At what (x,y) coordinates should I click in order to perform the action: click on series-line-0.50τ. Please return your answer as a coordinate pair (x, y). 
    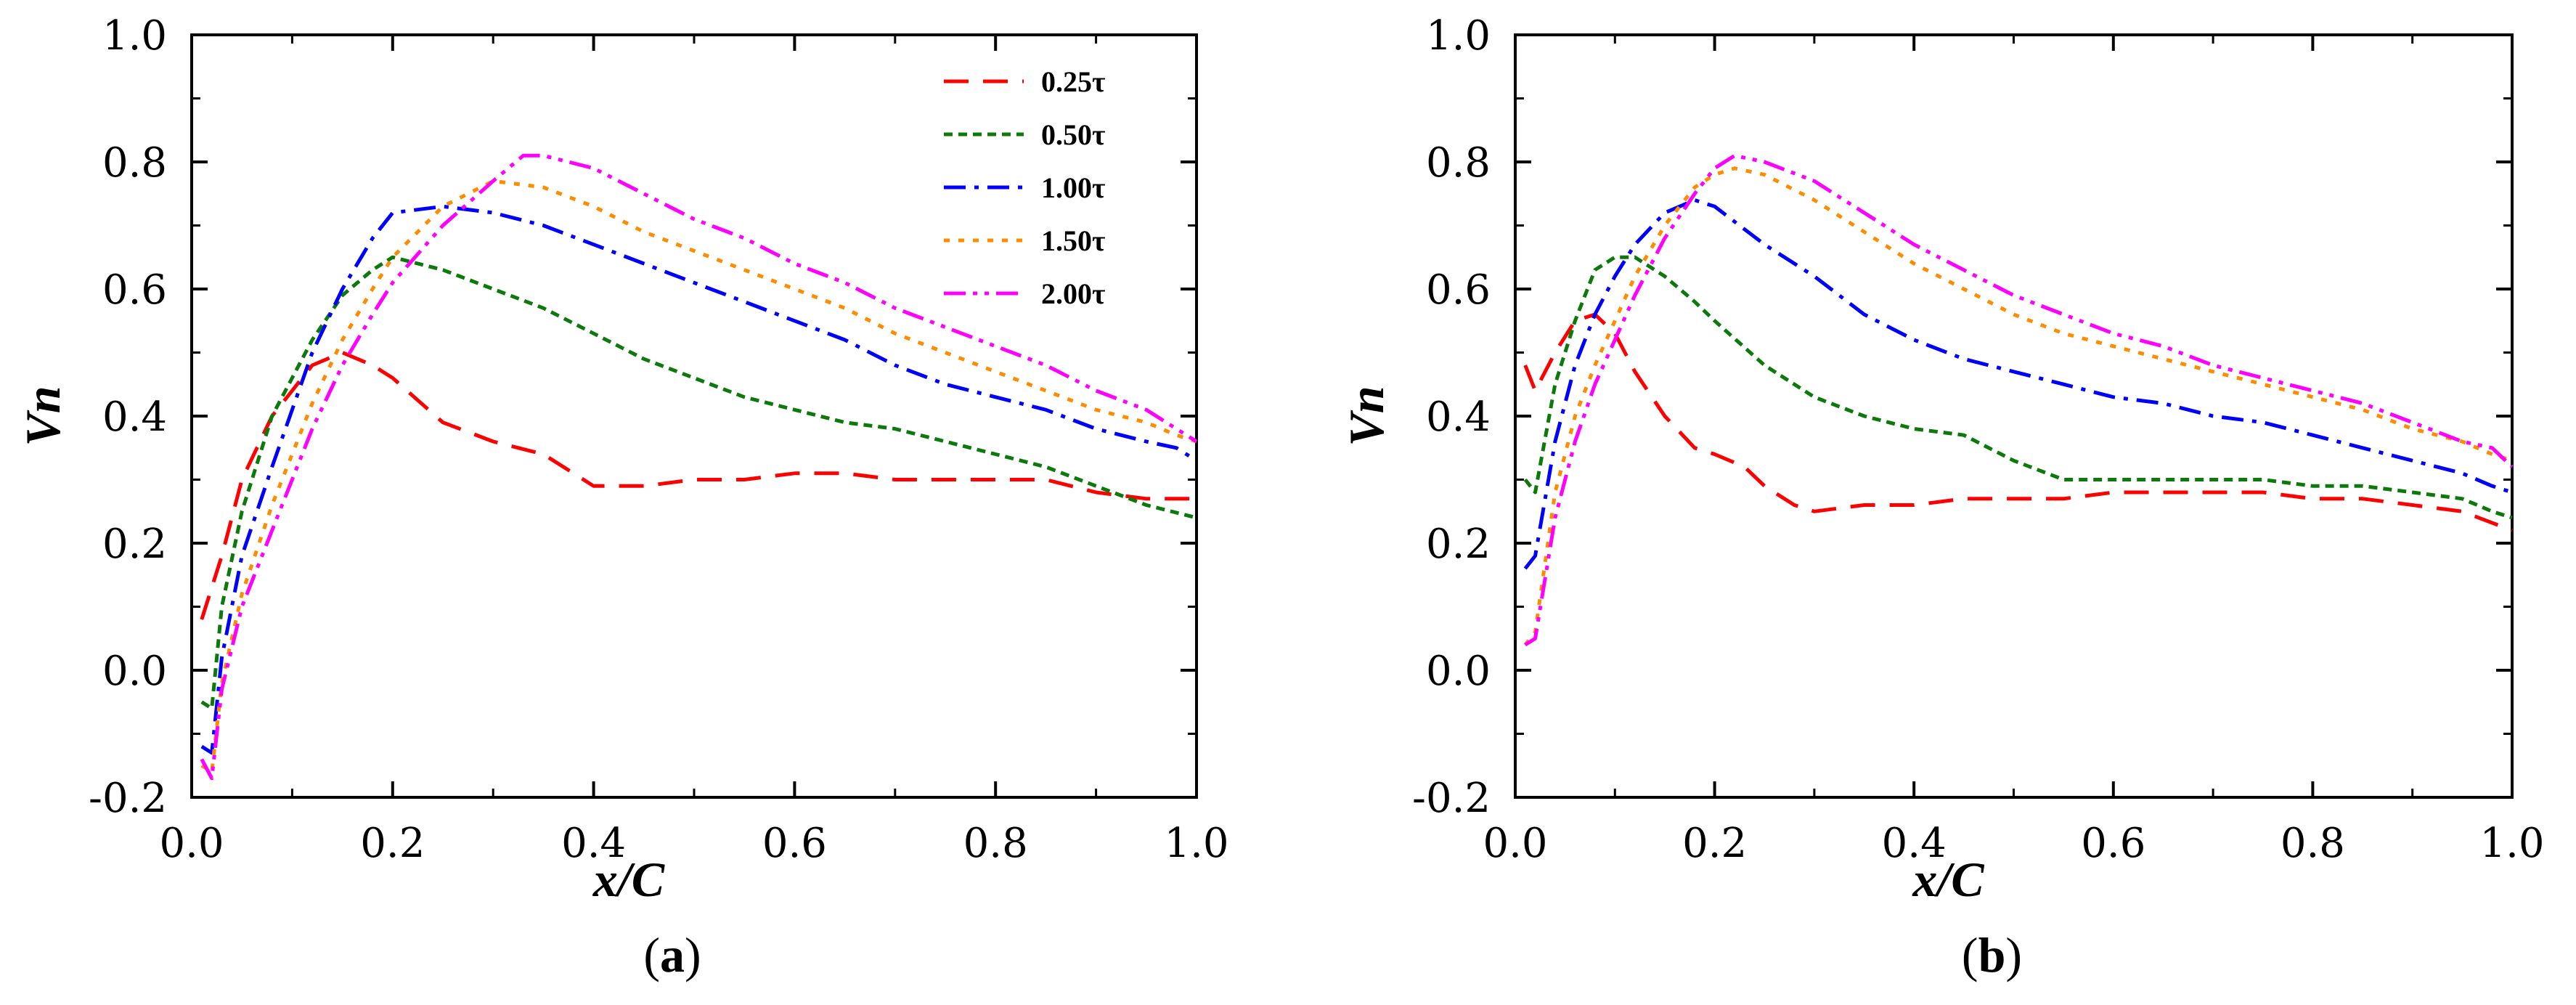
    Looking at the image, I should click on (2018, 387).